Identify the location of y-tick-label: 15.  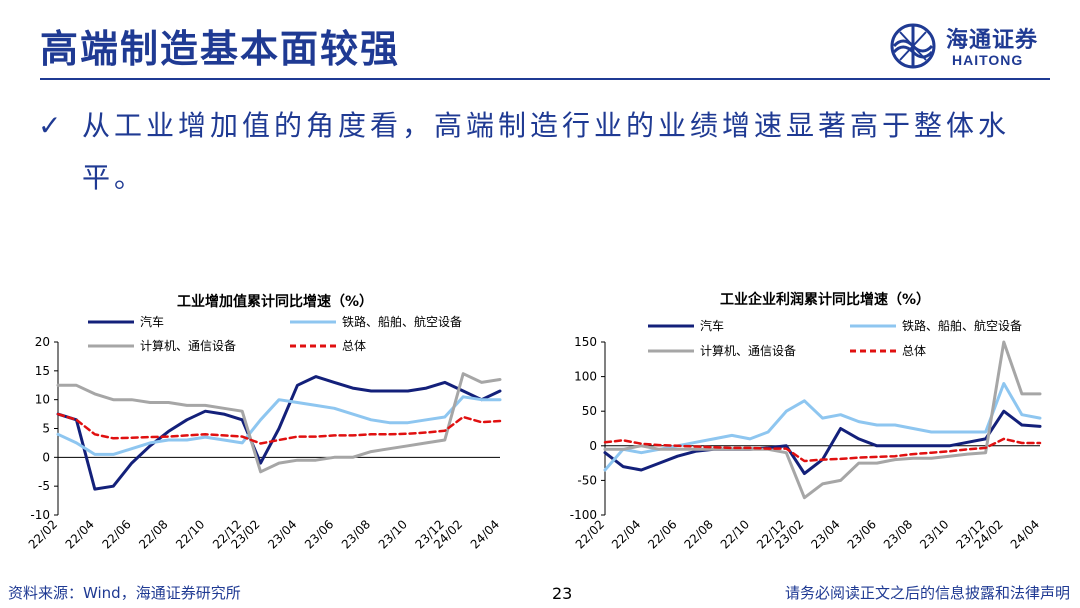
(42, 371).